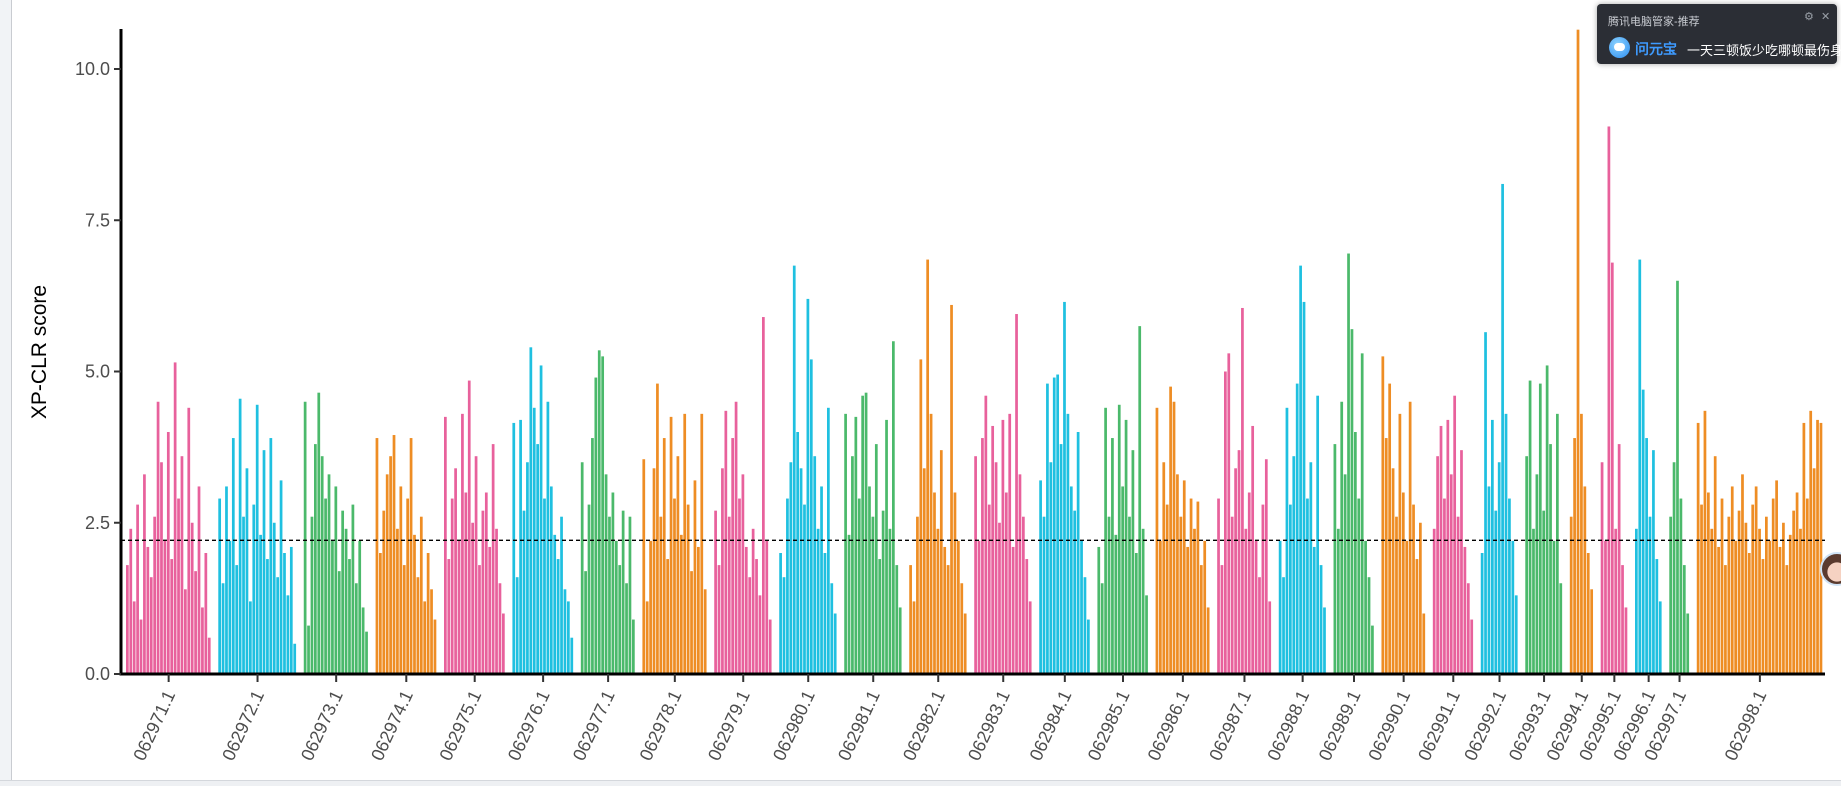 The width and height of the screenshot is (1841, 786). I want to click on y-tick-label: 7.5, so click(97, 220).